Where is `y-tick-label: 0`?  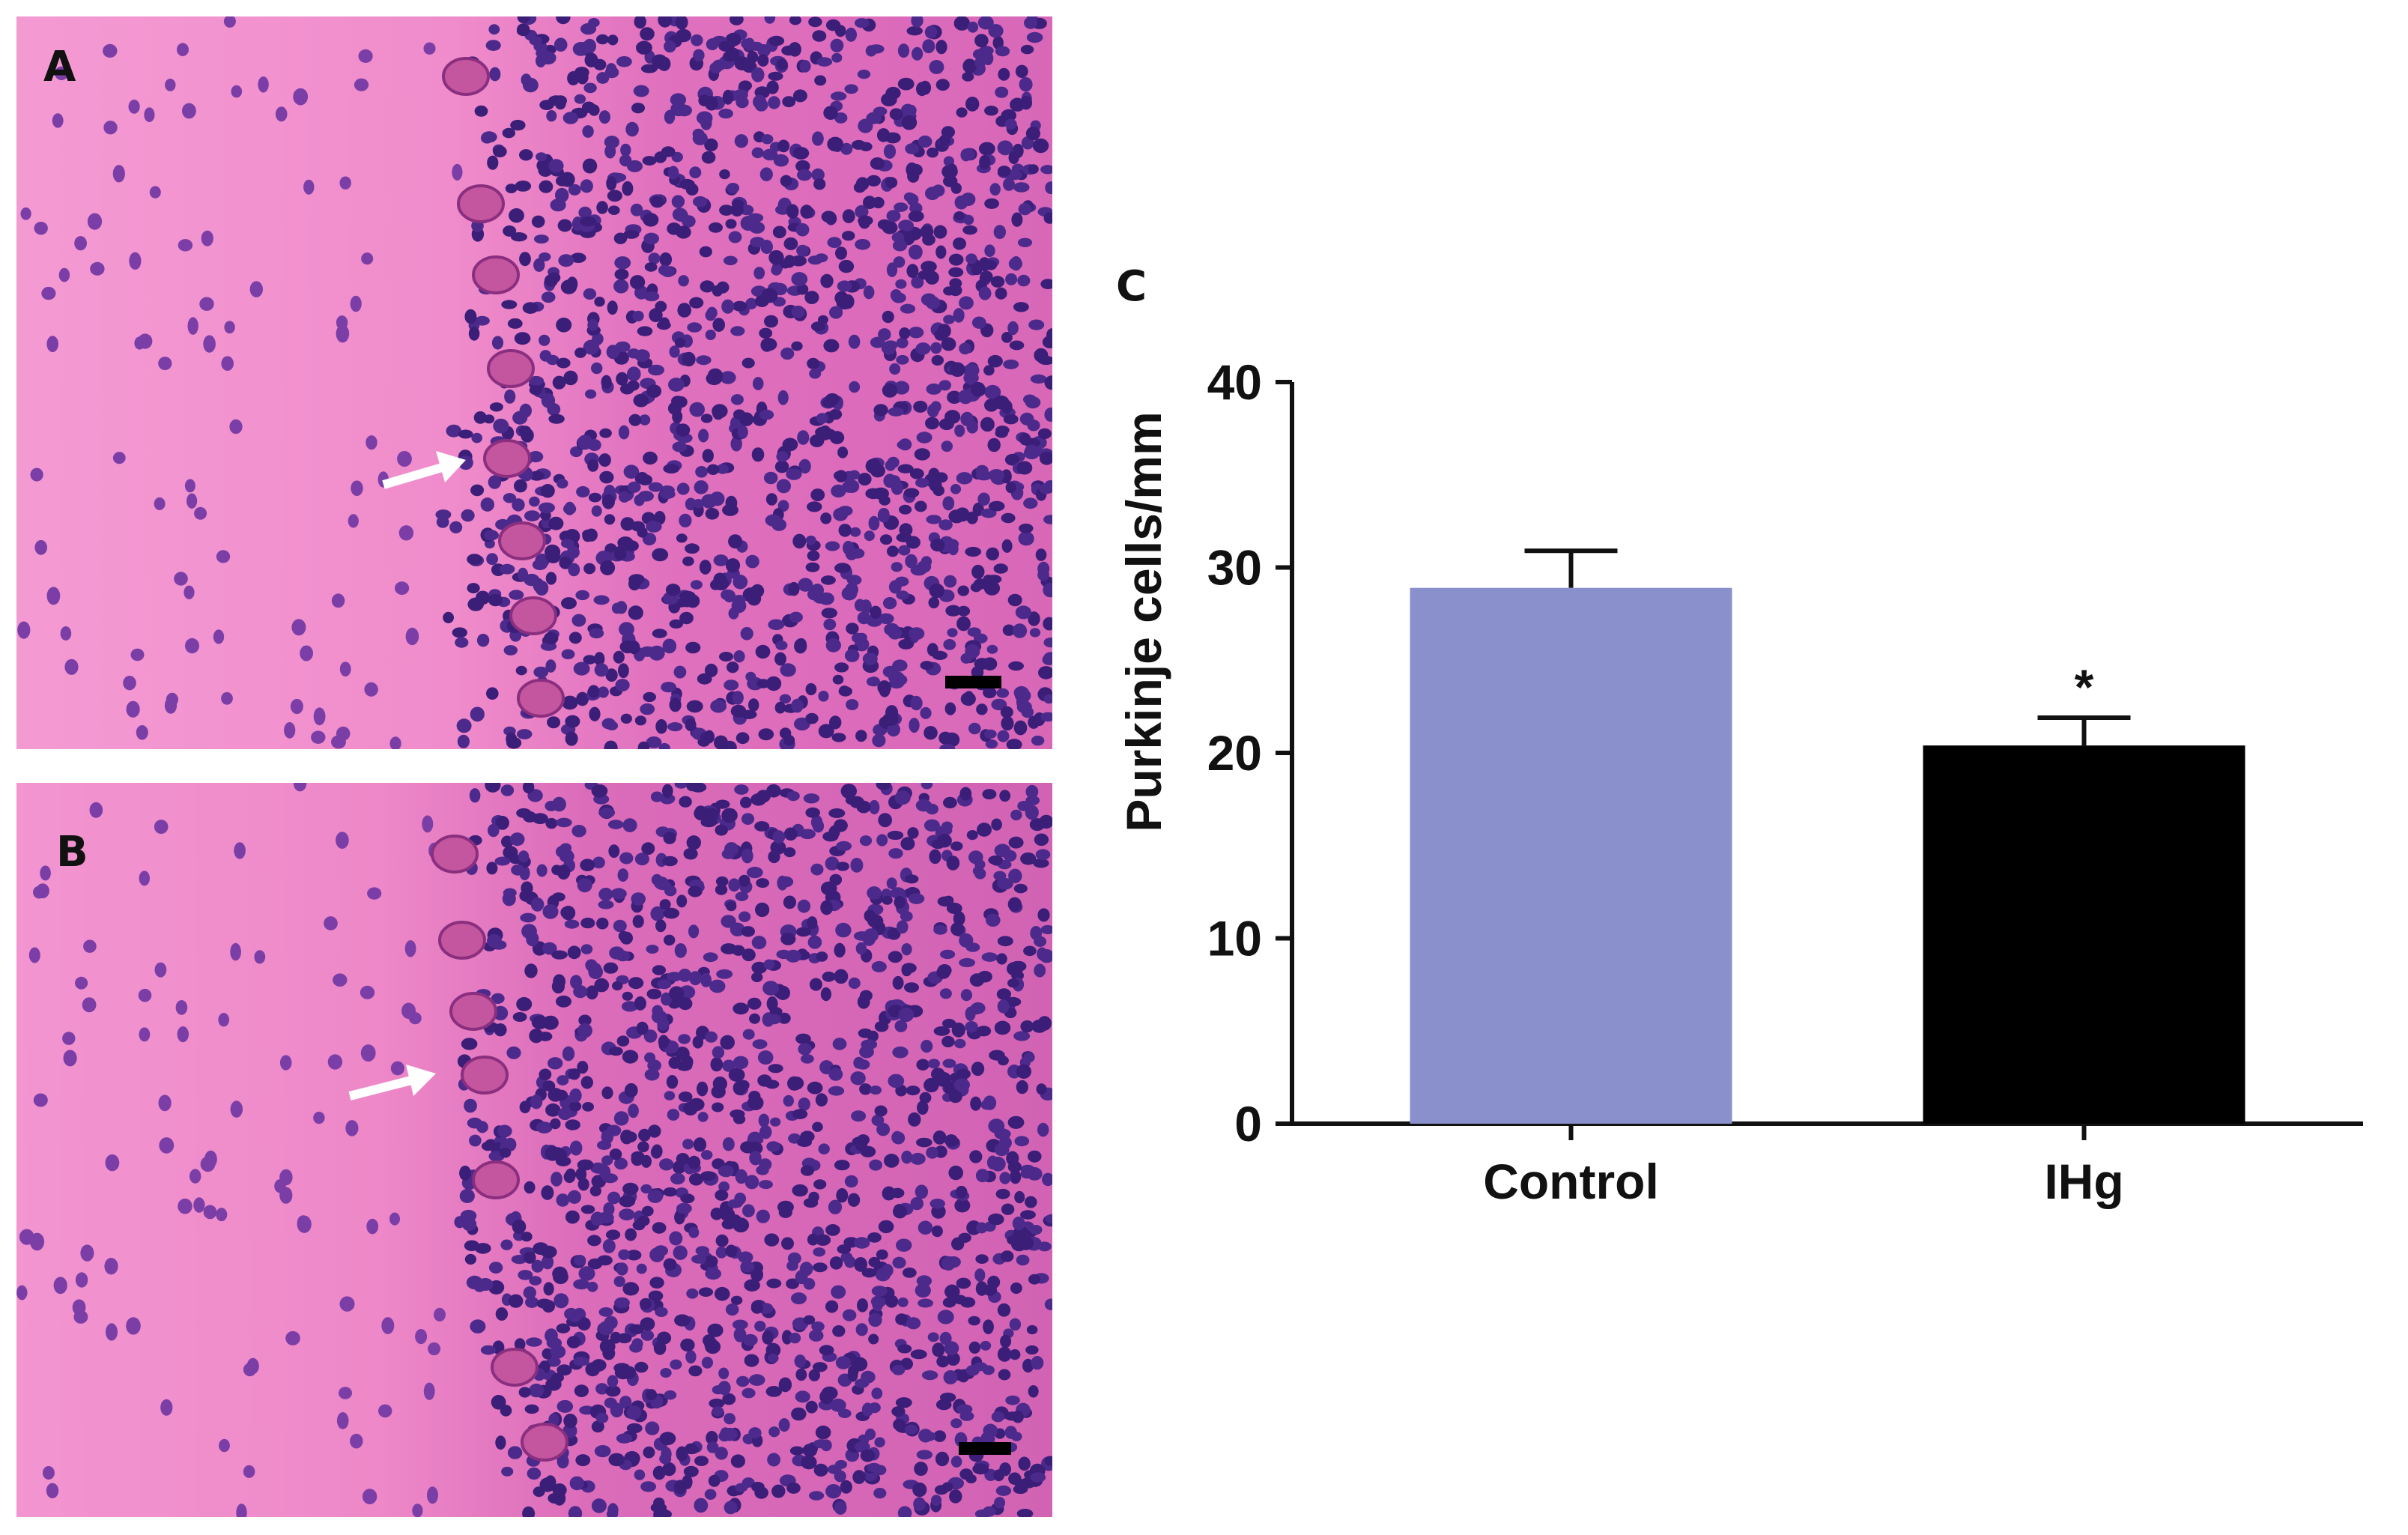
y-tick-label: 0 is located at coordinates (1248, 1124).